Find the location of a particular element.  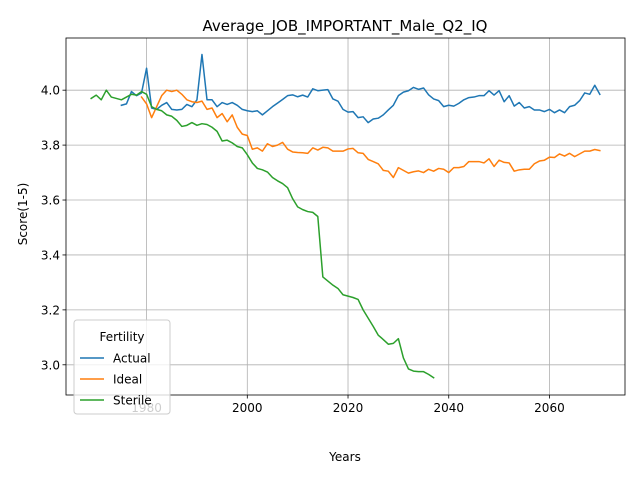

y-tick-label: 3.2 is located at coordinates (50, 310).